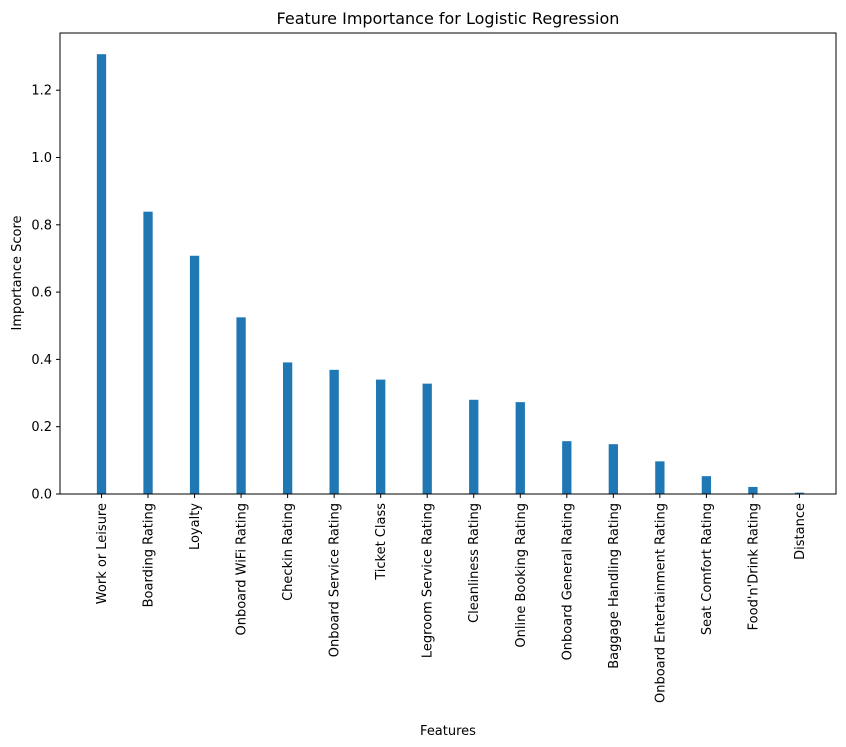 The width and height of the screenshot is (846, 747). What do you see at coordinates (194, 374) in the screenshot?
I see `bar-loyalty` at bounding box center [194, 374].